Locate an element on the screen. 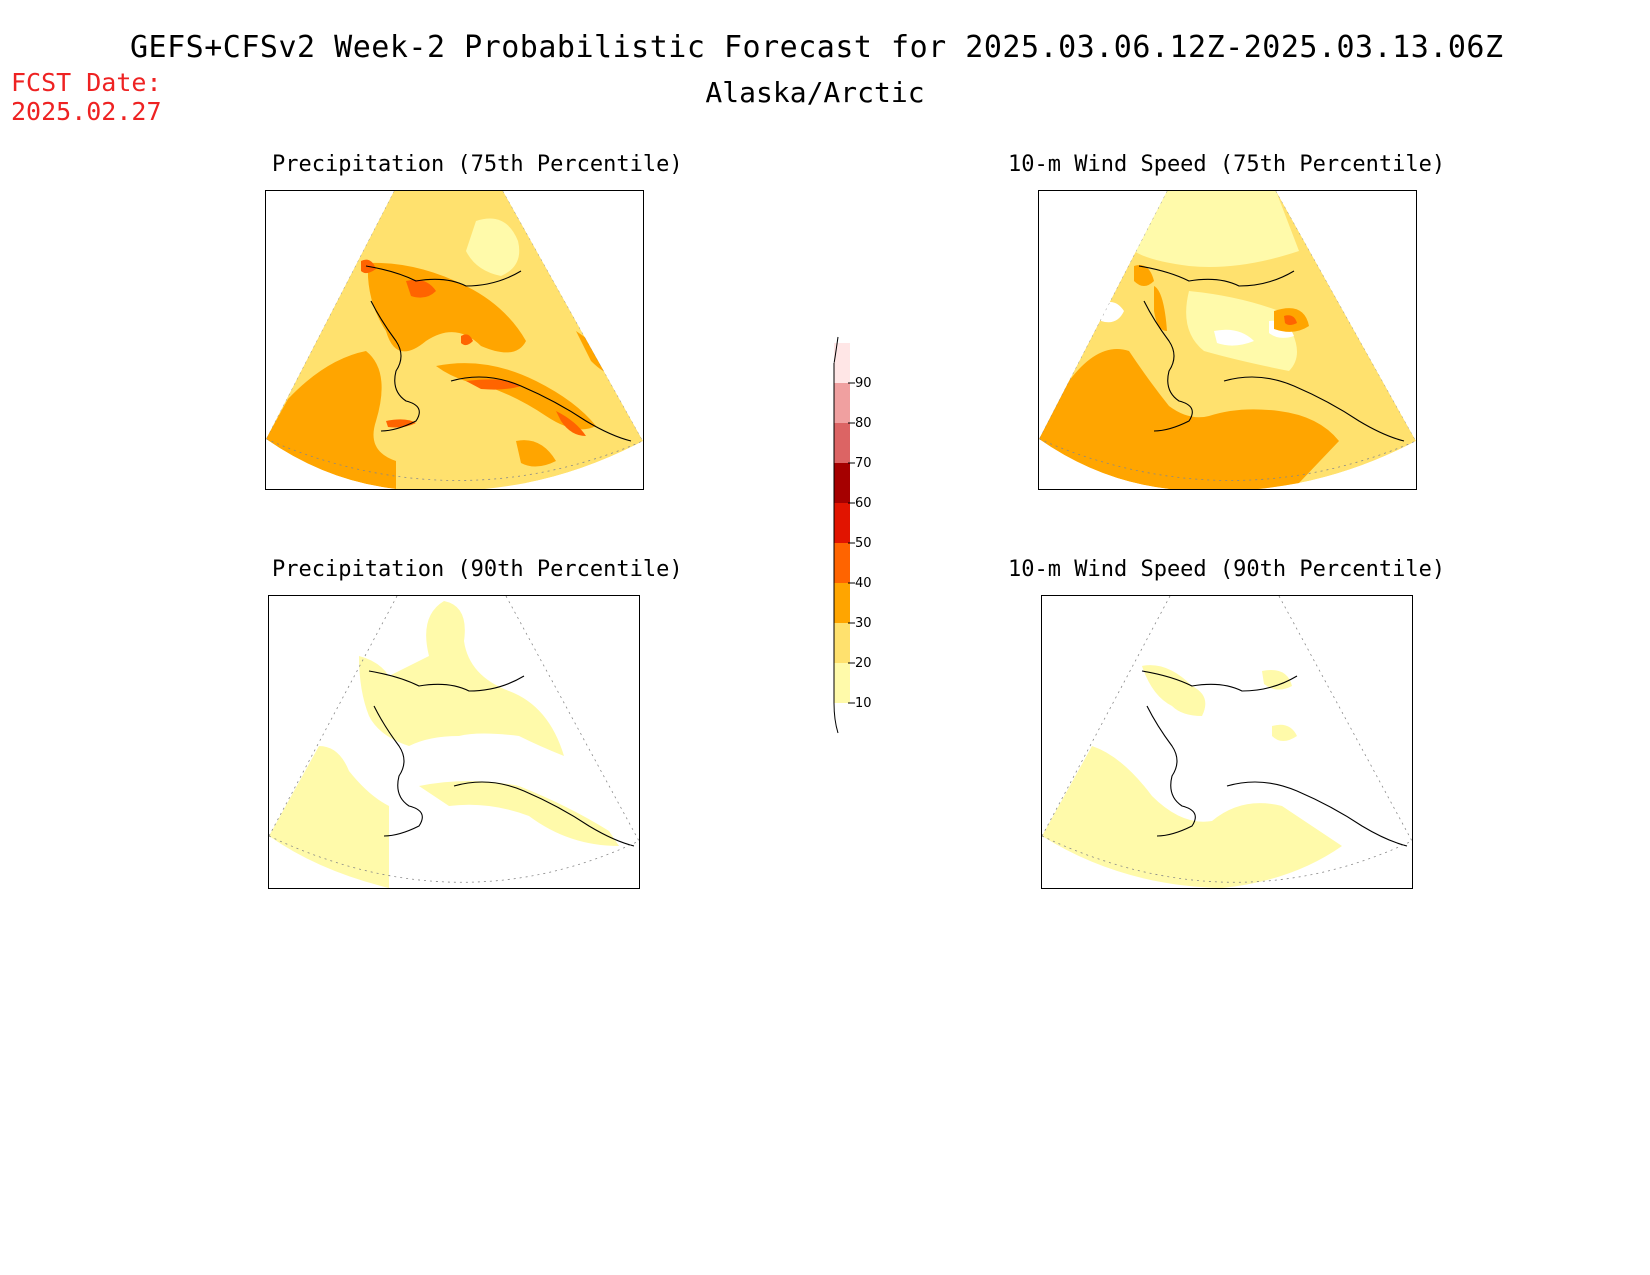  colorbar-label: 80 is located at coordinates (863, 423).